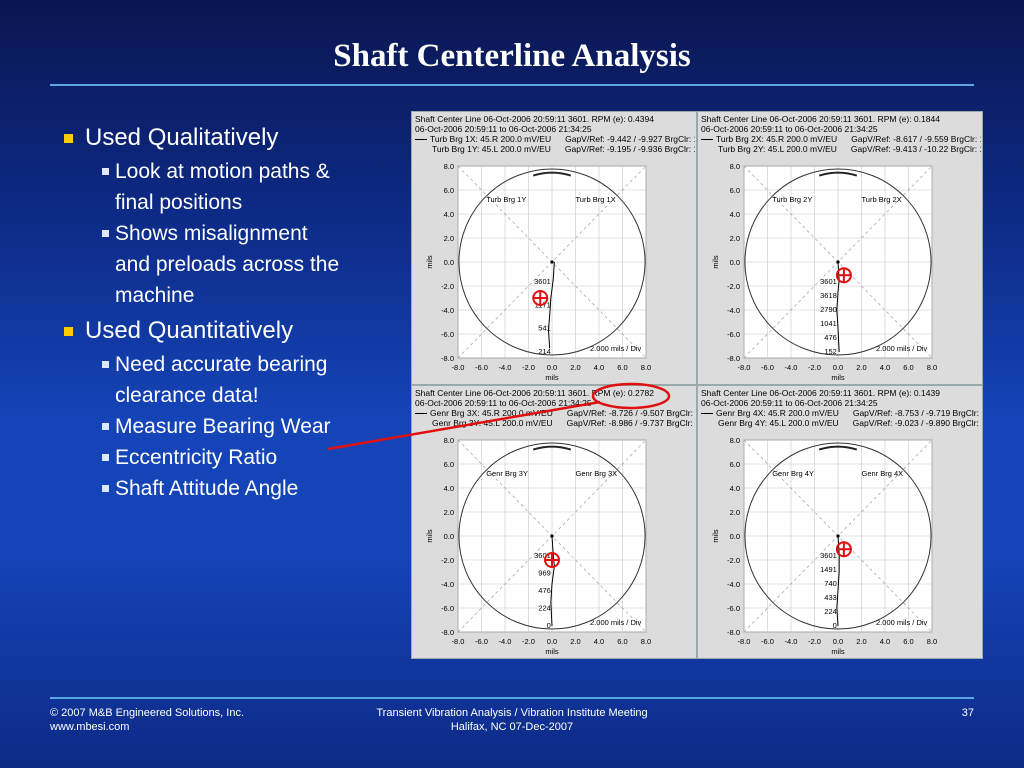 This screenshot has height=768, width=1024. Describe the element at coordinates (777, 139) in the screenshot. I see `plot-header-text: Turb Brg 2X: 45.R 200.0 mV/EU` at that location.